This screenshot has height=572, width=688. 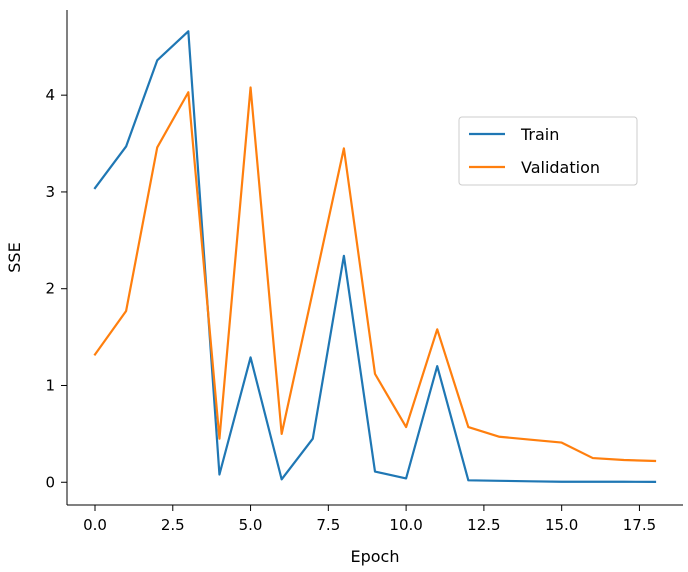 What do you see at coordinates (405, 525) in the screenshot?
I see `x-tick-label: 10.0` at bounding box center [405, 525].